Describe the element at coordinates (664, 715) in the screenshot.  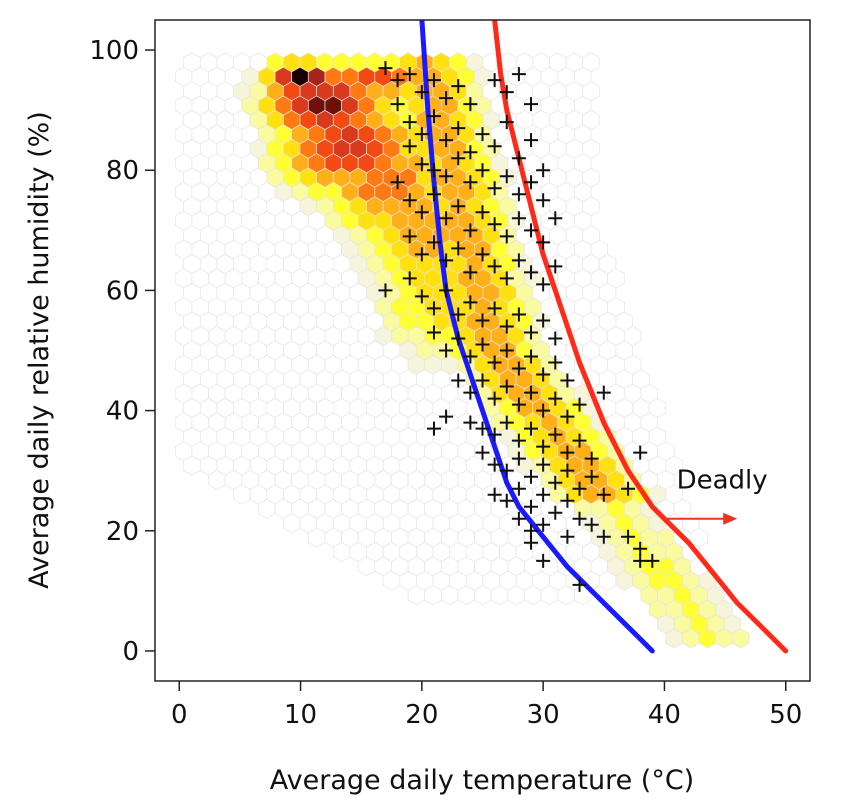
I see `x-tick-label-4: 40` at that location.